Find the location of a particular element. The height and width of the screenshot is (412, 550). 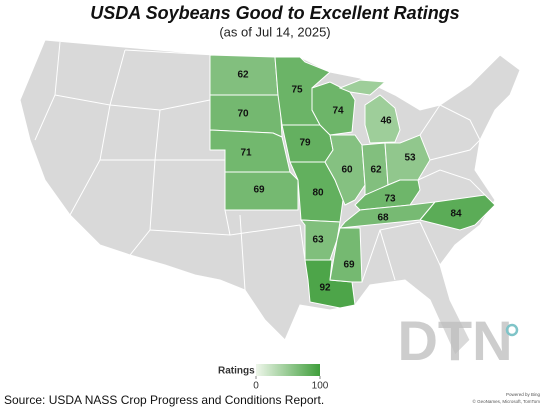

state-value: 92 is located at coordinates (325, 288).